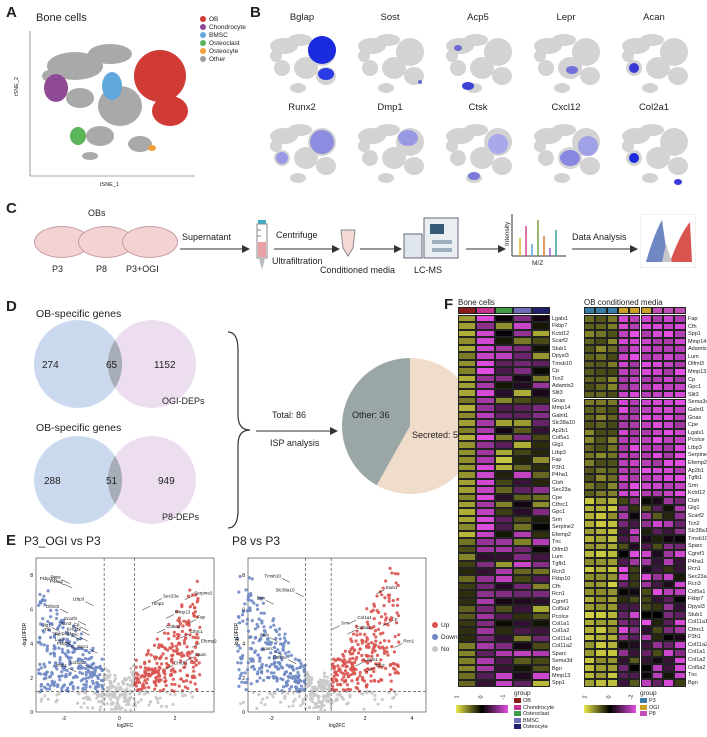  I want to click on heatmap-gene-label: Cgref1, so click(560, 601).